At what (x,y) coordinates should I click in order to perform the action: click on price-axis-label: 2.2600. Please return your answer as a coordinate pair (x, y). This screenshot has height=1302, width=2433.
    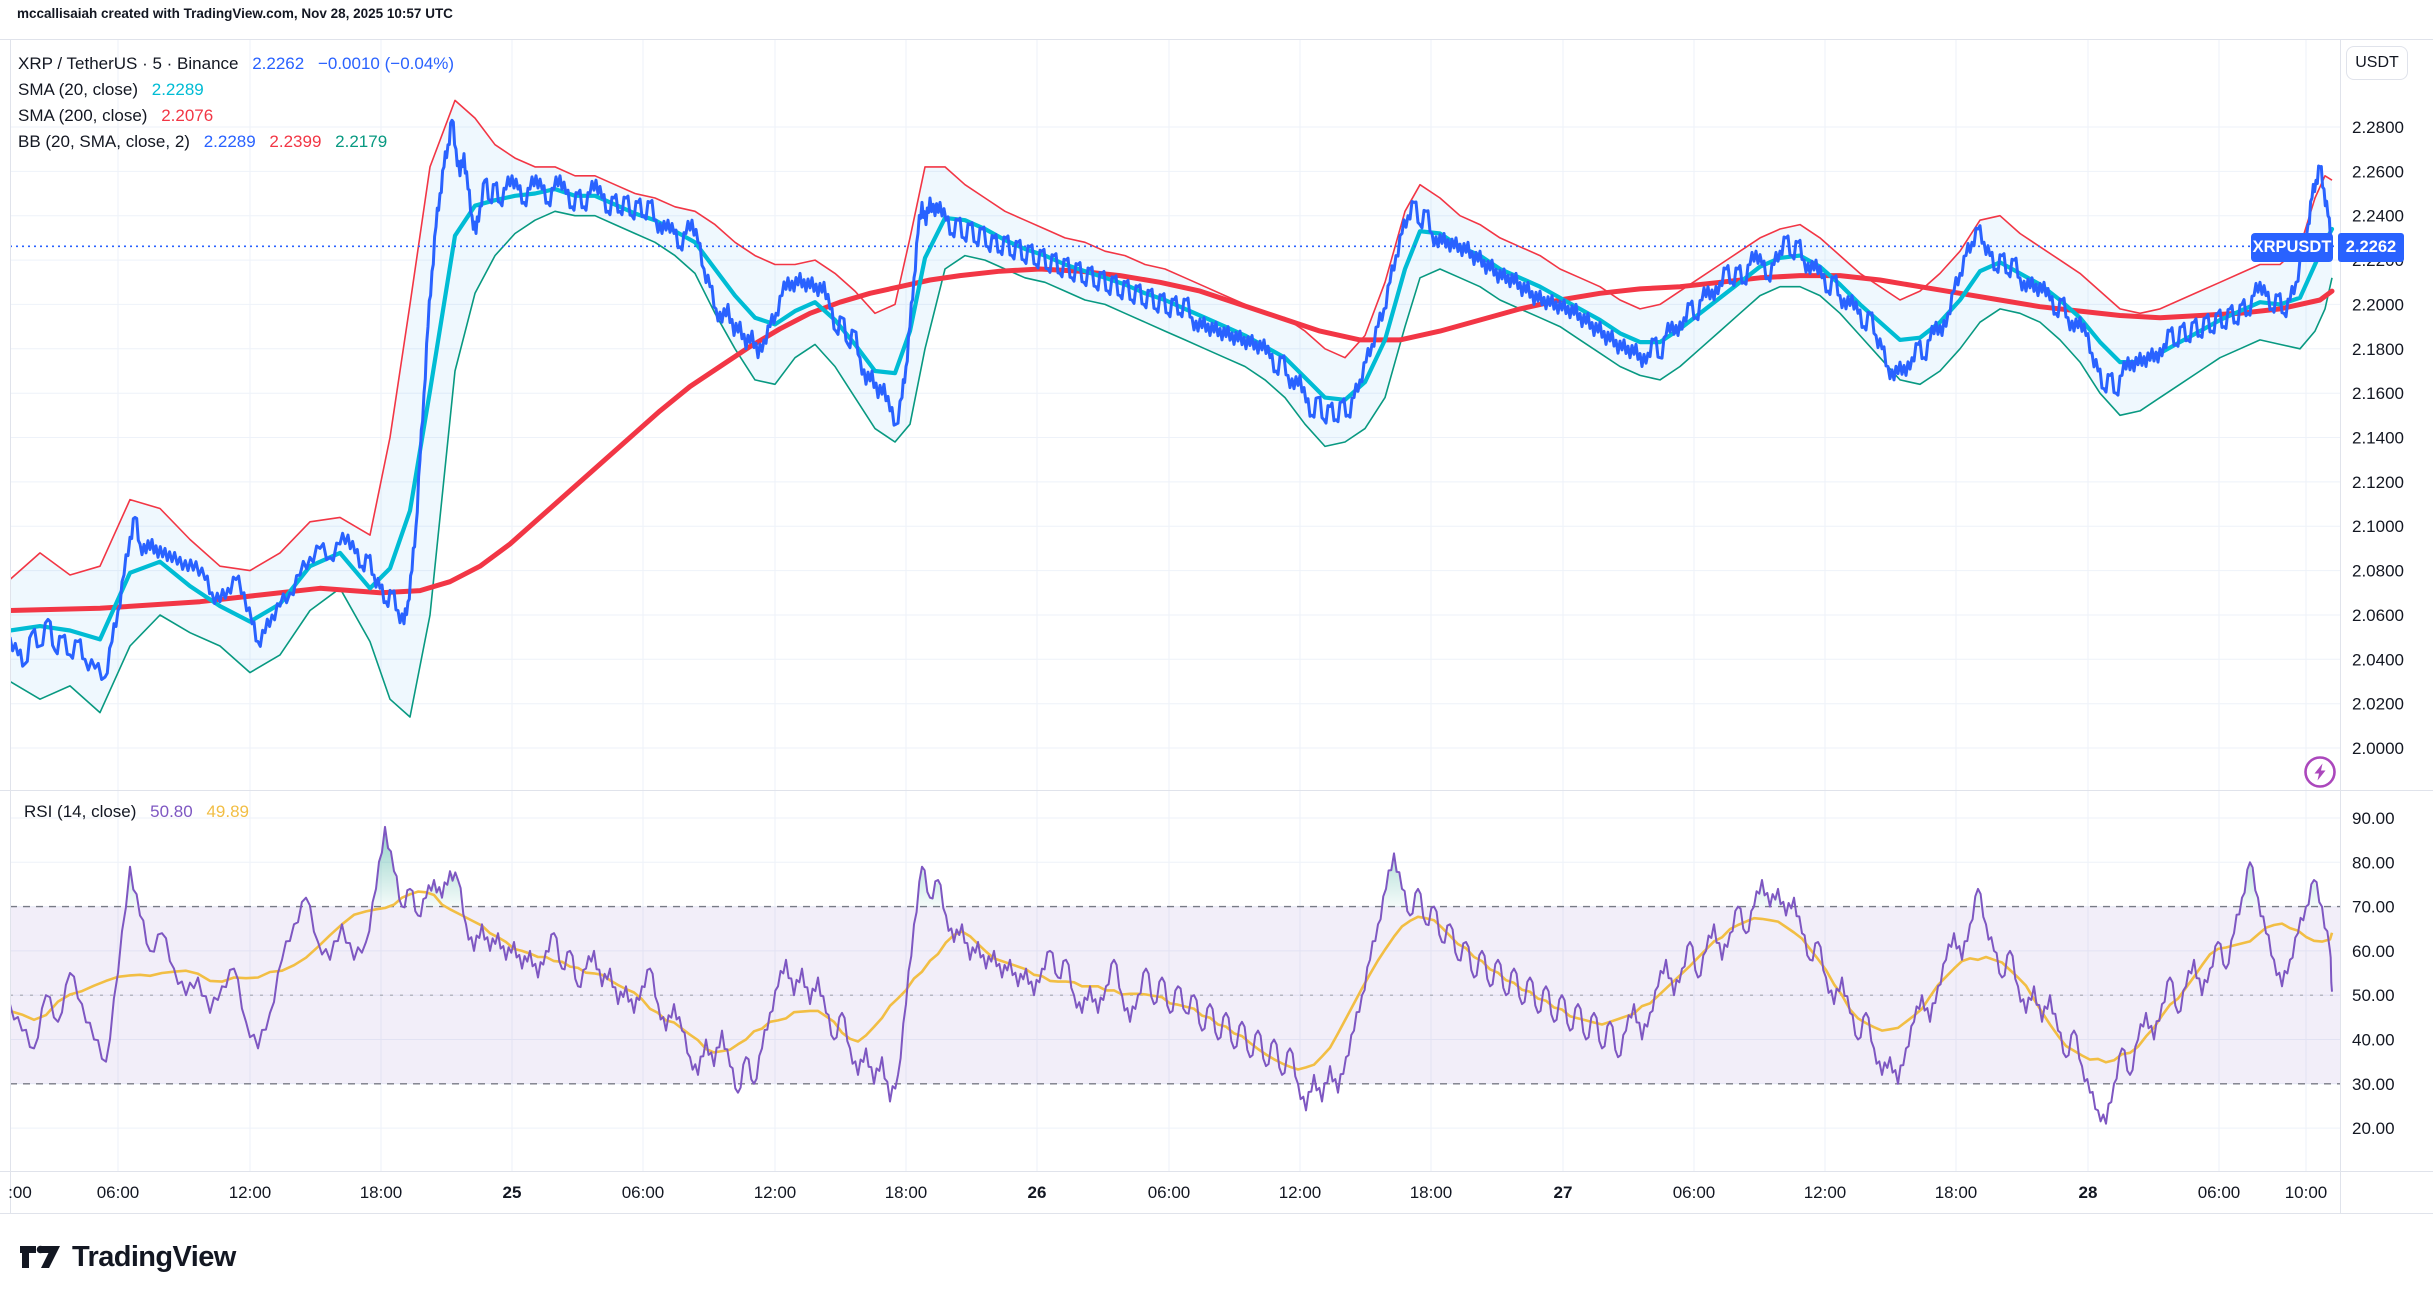
    Looking at the image, I should click on (2378, 171).